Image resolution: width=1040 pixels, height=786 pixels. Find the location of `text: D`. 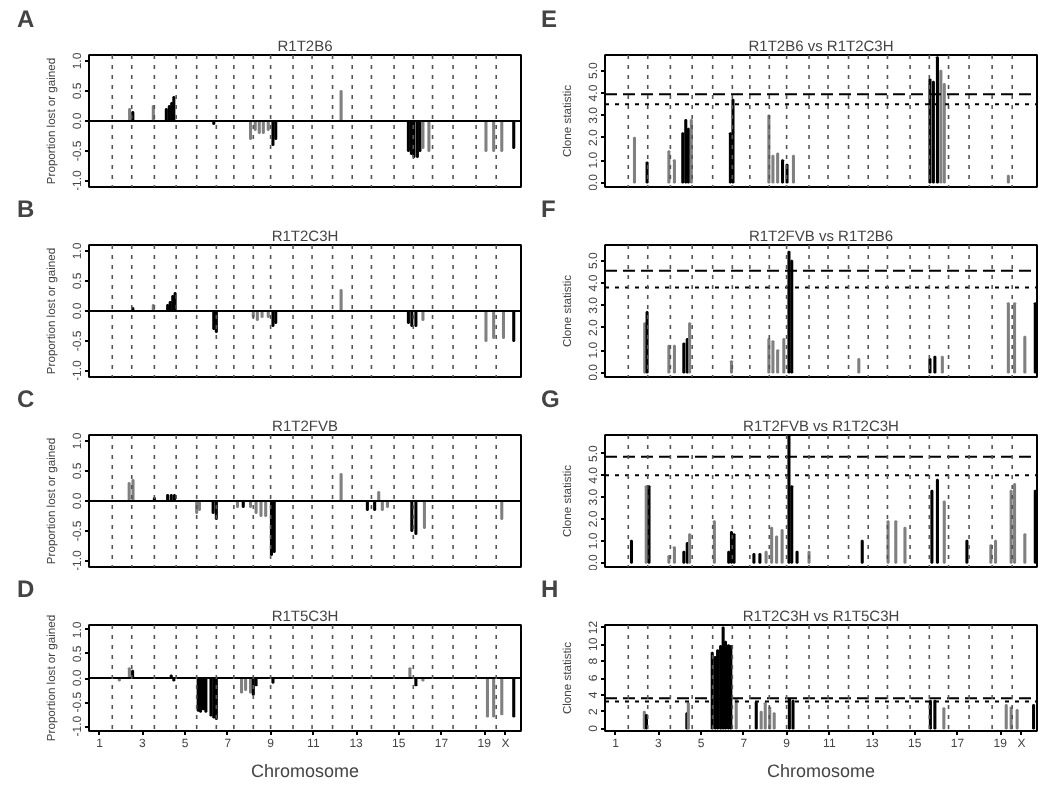

text: D is located at coordinates (26, 589).